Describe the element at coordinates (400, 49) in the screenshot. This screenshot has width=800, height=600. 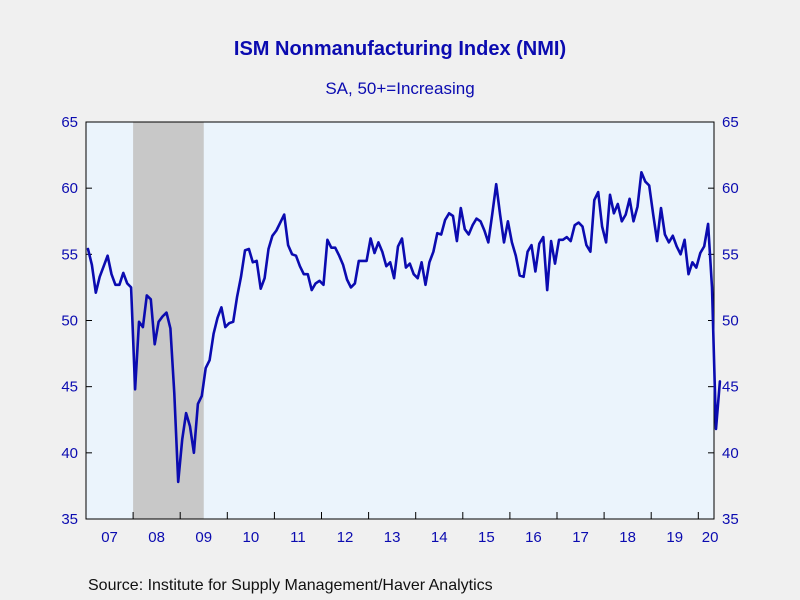
I see `chart-title: ISM Nonmanufacturing Index (NMI)` at that location.